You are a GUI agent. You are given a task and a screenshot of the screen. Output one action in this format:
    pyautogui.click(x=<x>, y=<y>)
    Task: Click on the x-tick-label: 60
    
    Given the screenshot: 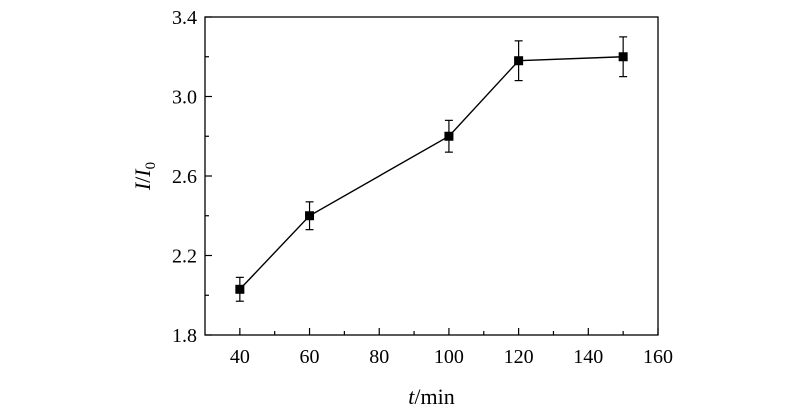 What is the action you would take?
    pyautogui.click(x=310, y=357)
    